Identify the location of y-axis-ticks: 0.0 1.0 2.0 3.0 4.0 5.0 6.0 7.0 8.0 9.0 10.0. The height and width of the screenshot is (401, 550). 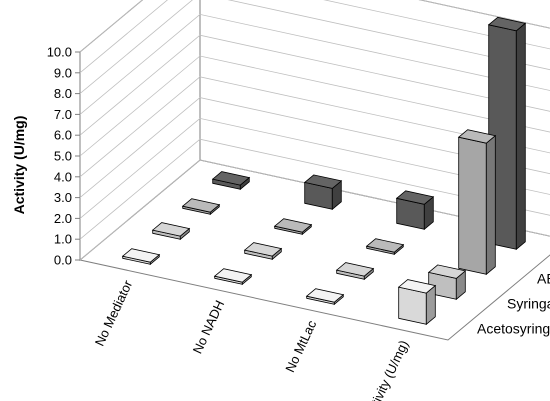
(63, 156).